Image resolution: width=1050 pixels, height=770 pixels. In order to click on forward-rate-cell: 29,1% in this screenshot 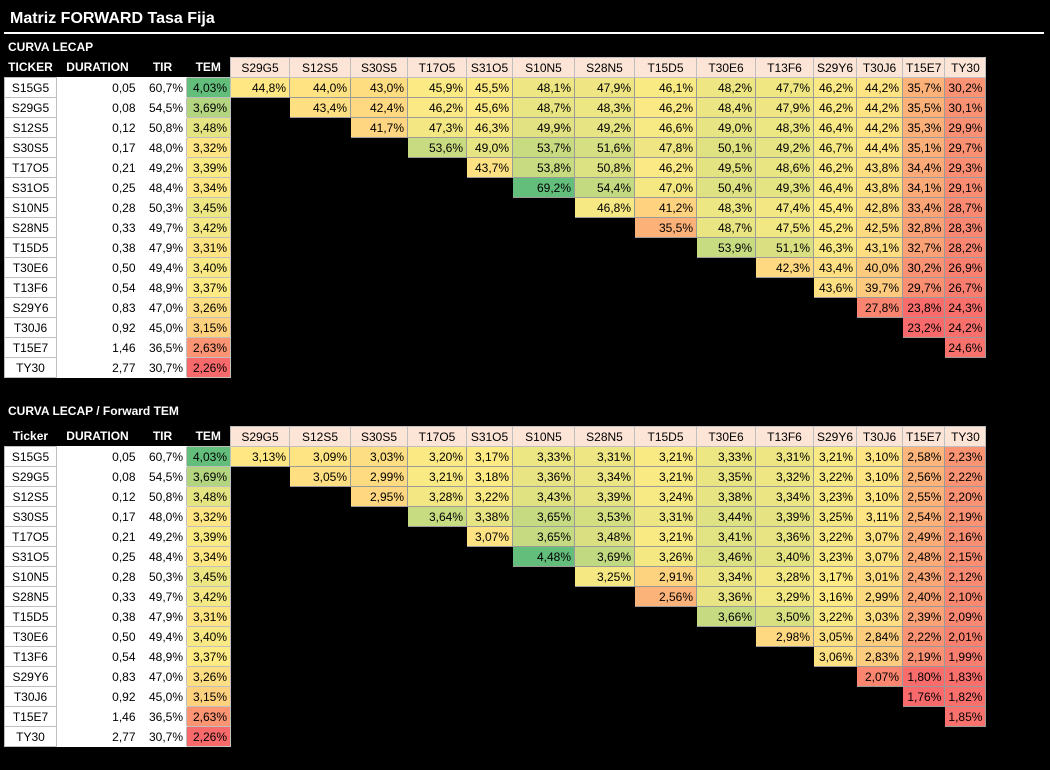, I will do `click(965, 187)`.